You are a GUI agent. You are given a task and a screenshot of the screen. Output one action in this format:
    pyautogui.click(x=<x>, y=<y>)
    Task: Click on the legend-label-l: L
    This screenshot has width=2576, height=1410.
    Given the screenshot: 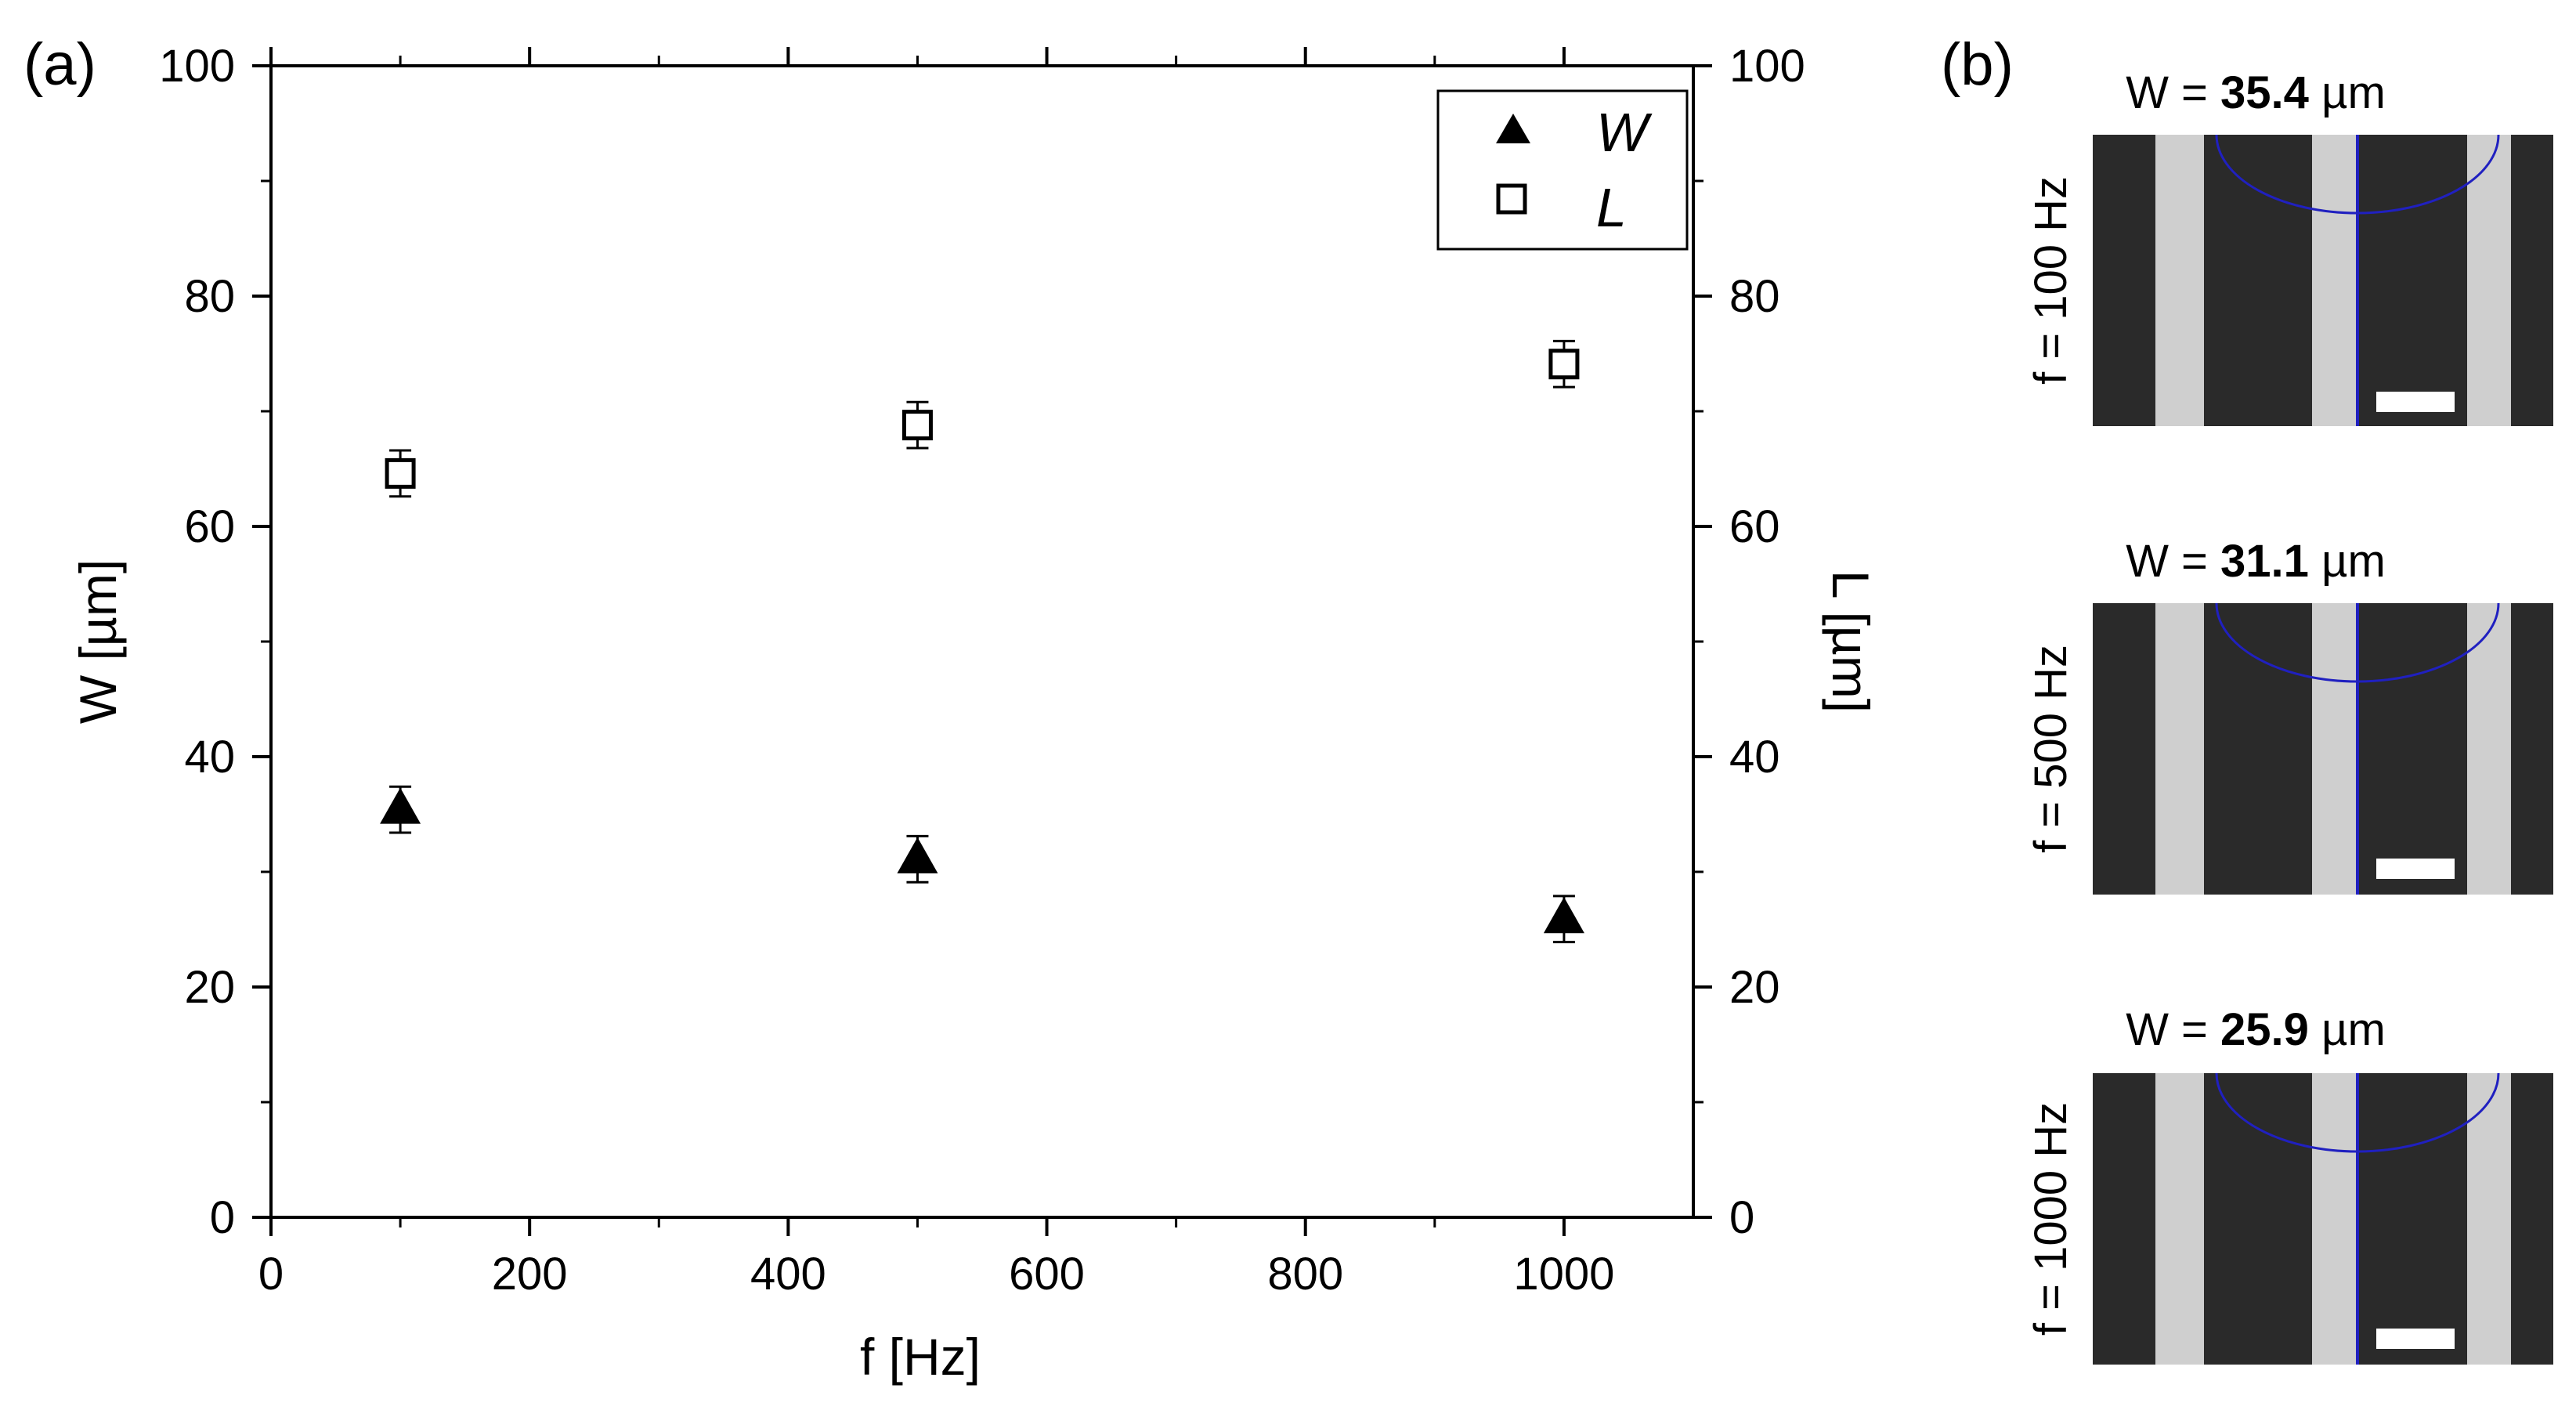 What is the action you would take?
    pyautogui.click(x=1611, y=207)
    